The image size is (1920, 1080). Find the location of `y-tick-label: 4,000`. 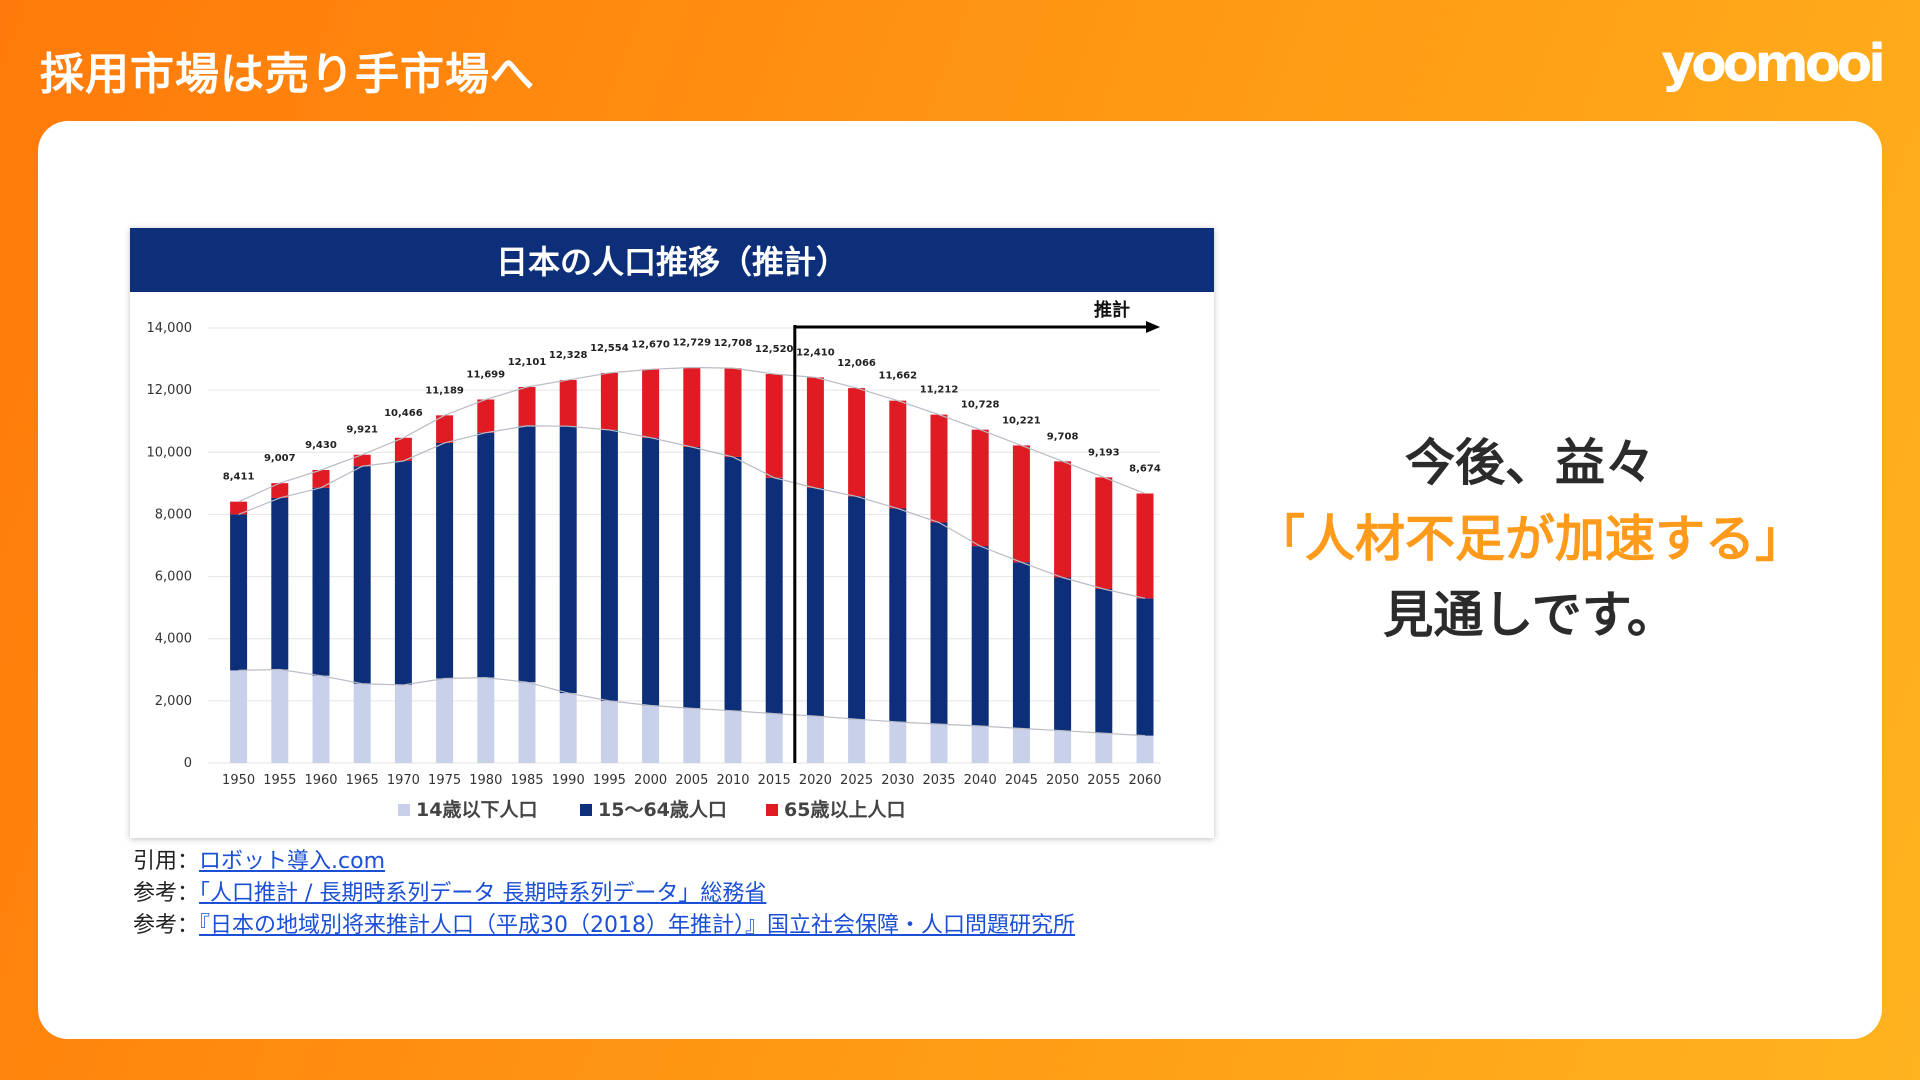

y-tick-label: 4,000 is located at coordinates (173, 639).